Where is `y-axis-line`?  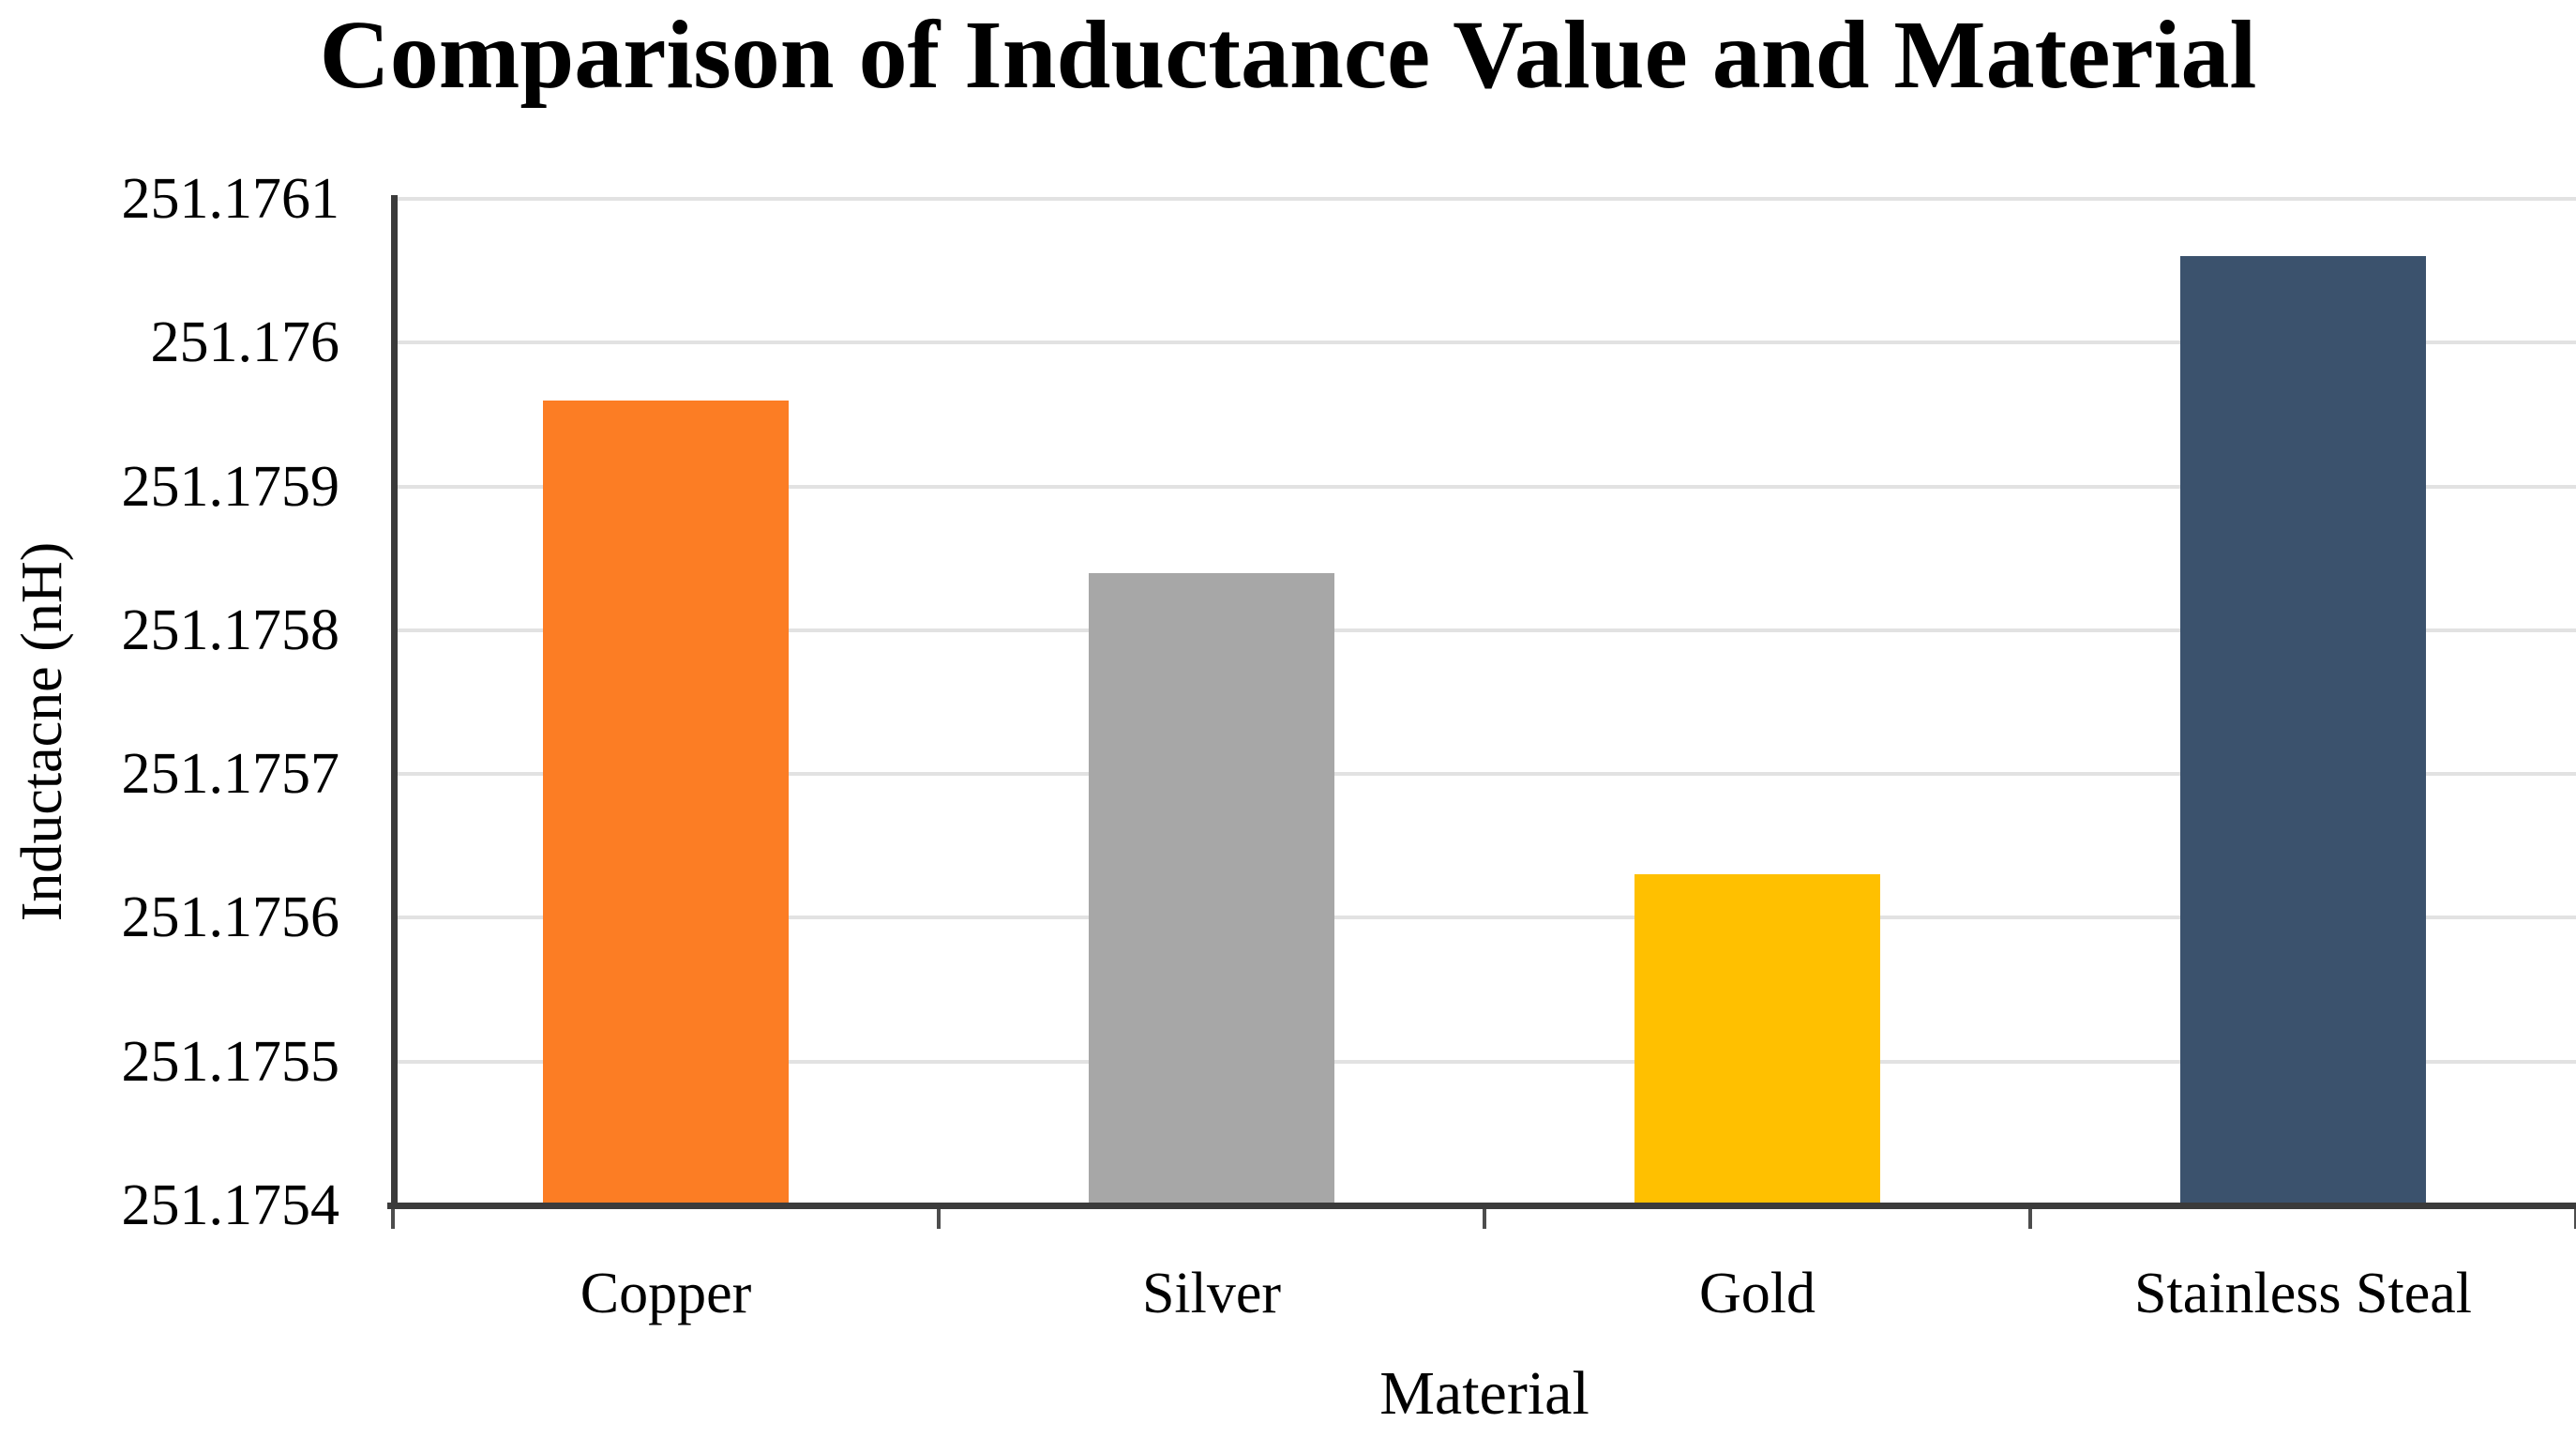
y-axis-line is located at coordinates (394, 702).